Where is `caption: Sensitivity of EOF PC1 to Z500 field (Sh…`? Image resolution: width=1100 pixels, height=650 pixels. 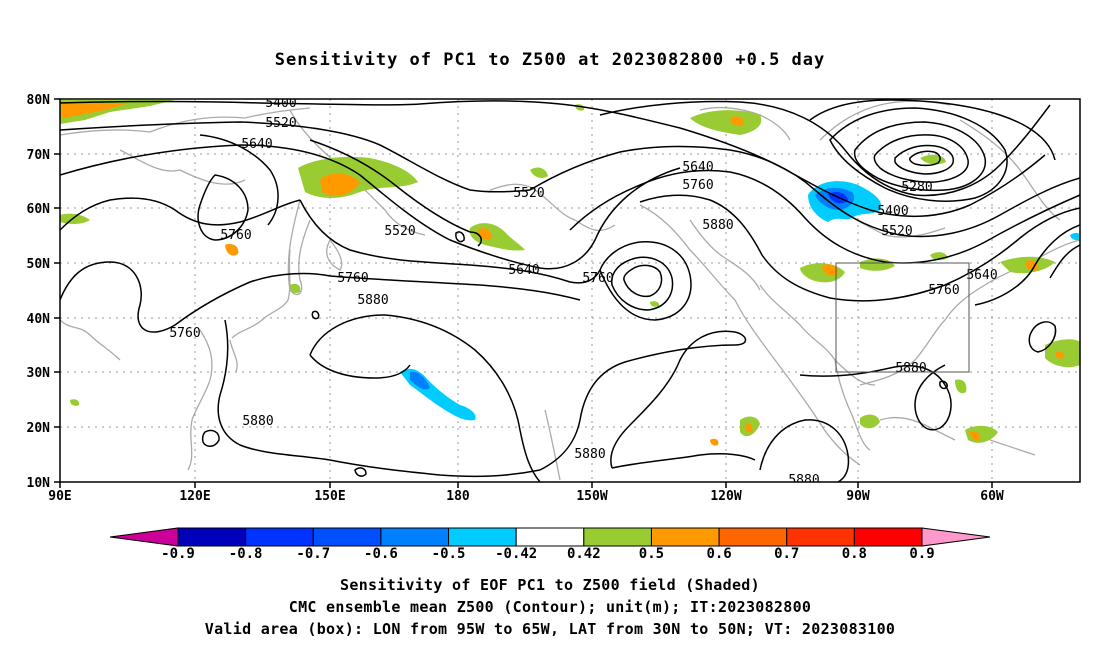 caption: Sensitivity of EOF PC1 to Z500 field (Sh… is located at coordinates (550, 607).